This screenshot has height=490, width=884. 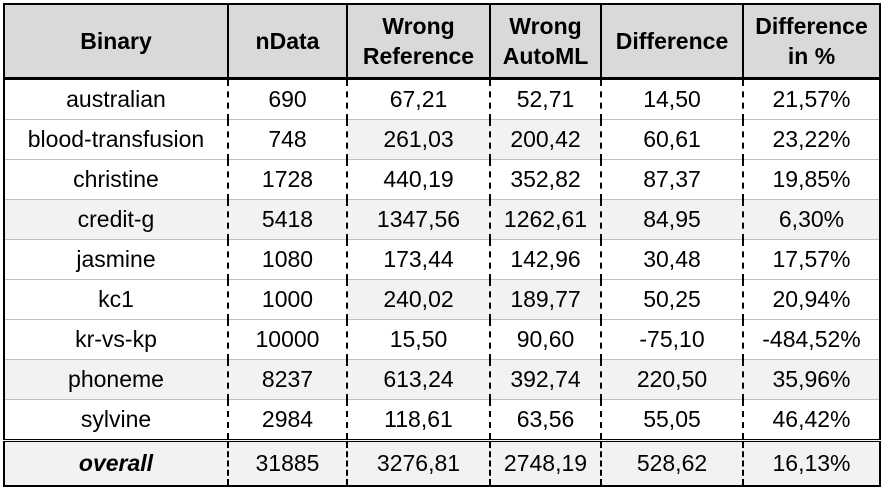 What do you see at coordinates (116, 462) in the screenshot?
I see `overall-label: overall` at bounding box center [116, 462].